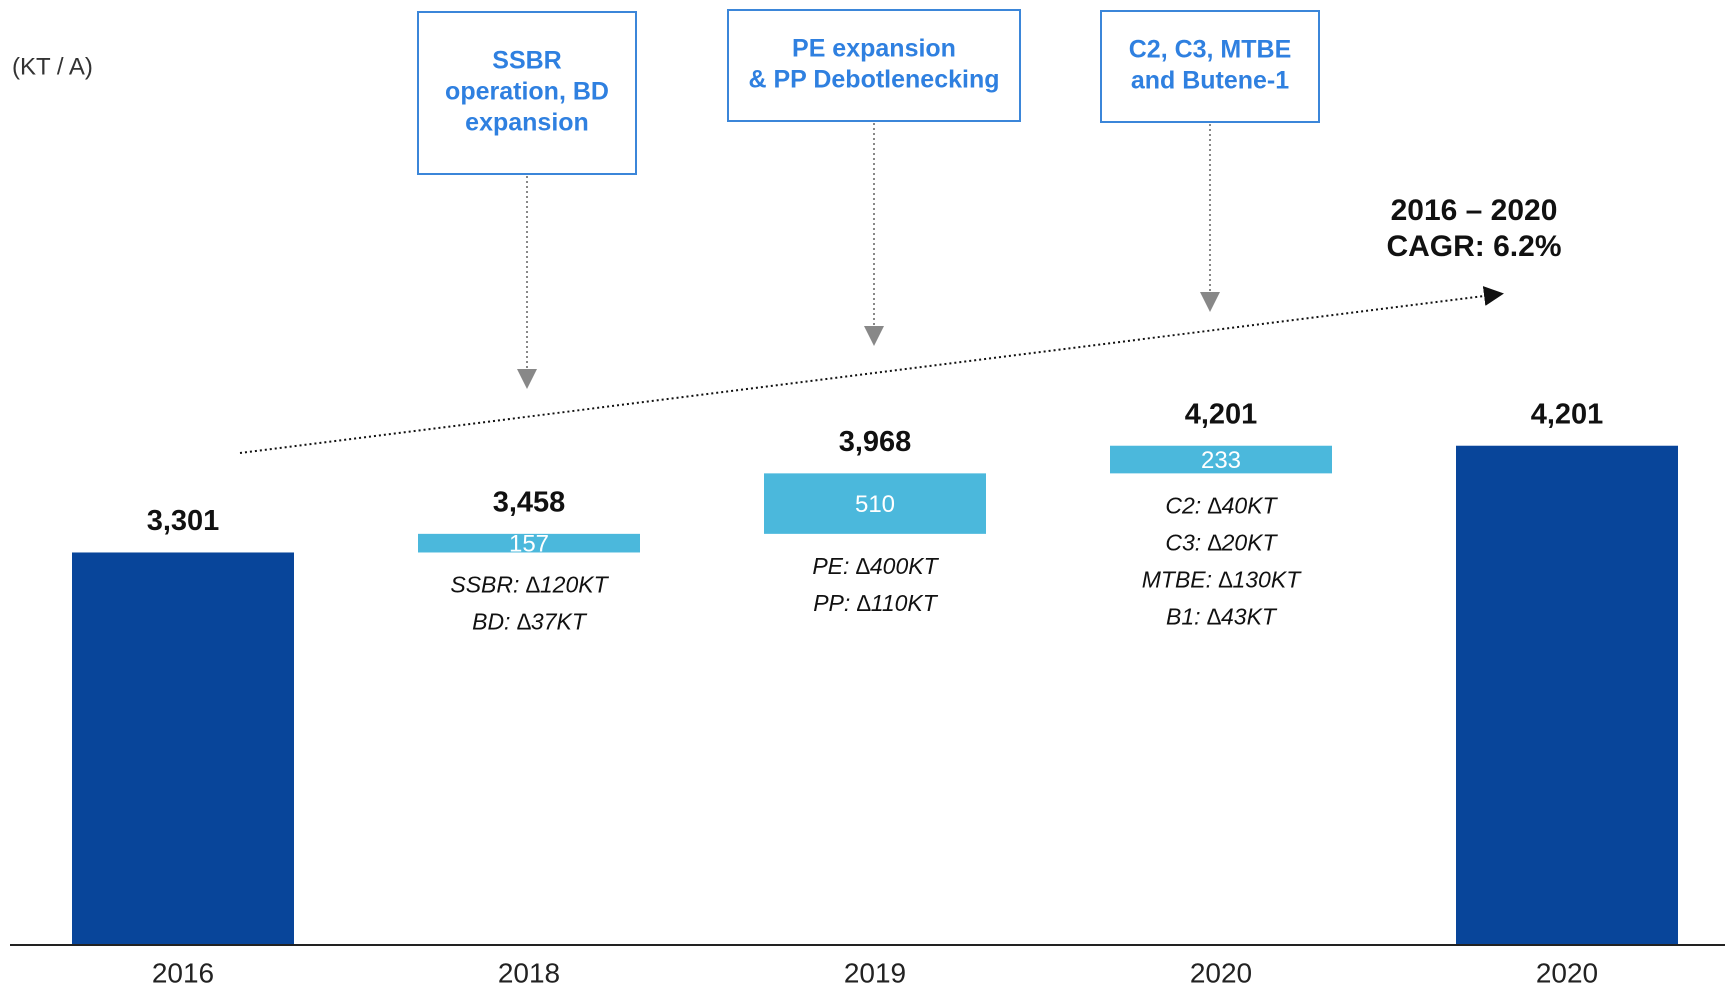  I want to click on note: SSBR: ∆120KT, so click(529, 585).